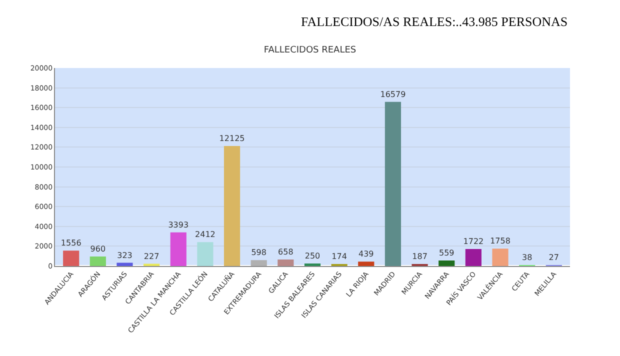 This screenshot has width=620, height=356. What do you see at coordinates (446, 253) in the screenshot?
I see `data-label: 559` at bounding box center [446, 253].